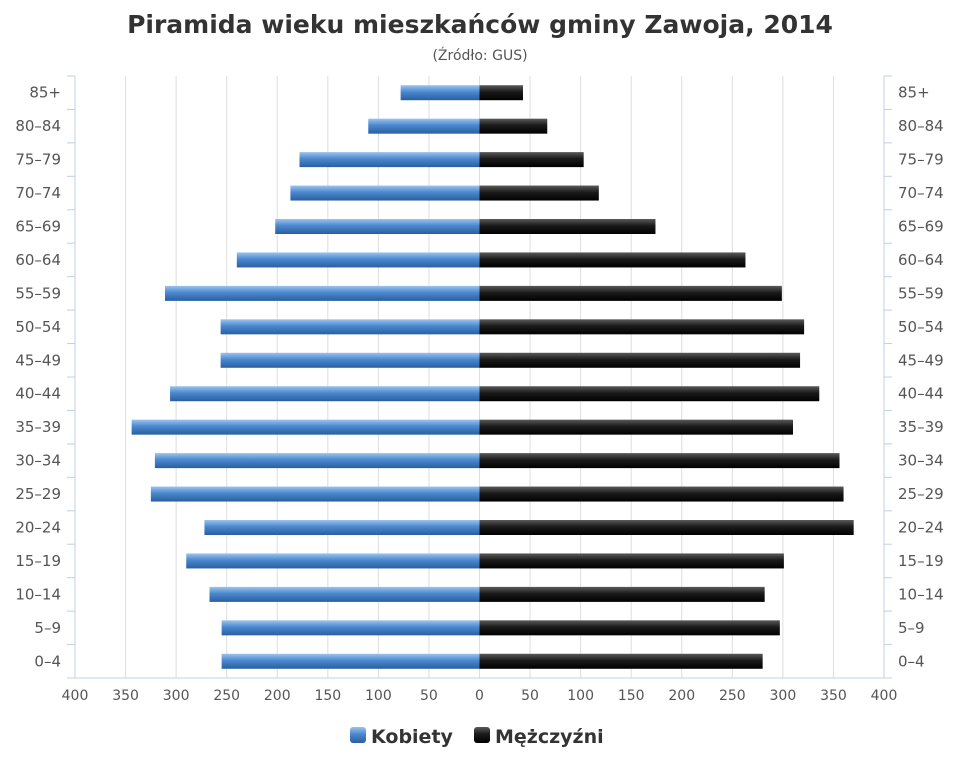 The image size is (960, 768). Describe the element at coordinates (921, 561) in the screenshot. I see `category-label-right: 15–19` at that location.